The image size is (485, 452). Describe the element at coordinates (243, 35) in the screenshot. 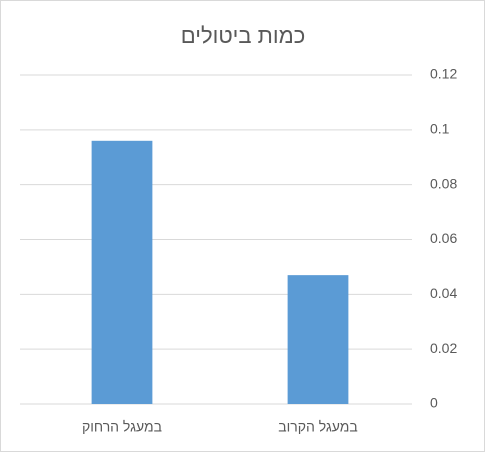

I see `chart-title: כמות ביטולים` at that location.